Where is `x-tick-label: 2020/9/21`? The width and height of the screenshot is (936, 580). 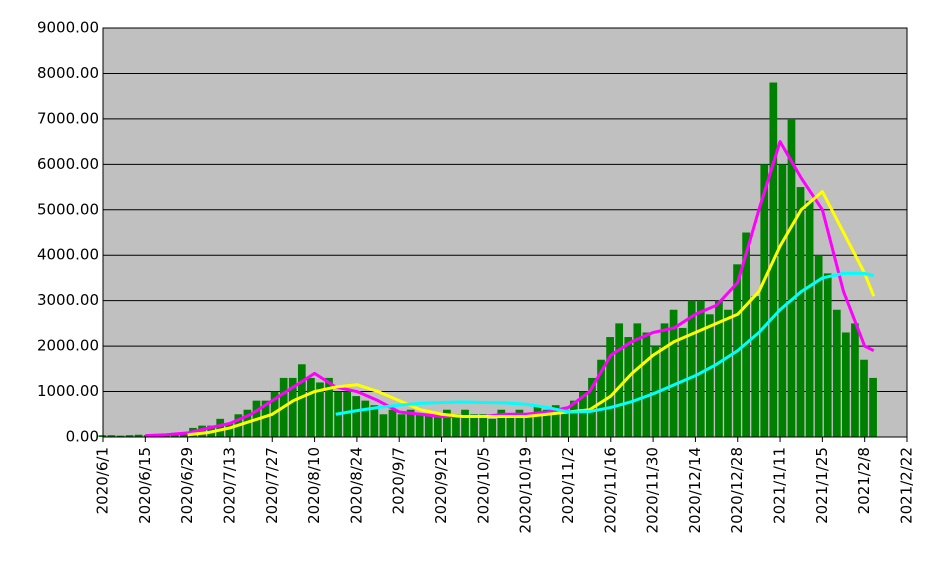 x-tick-label: 2020/9/21 is located at coordinates (441, 485).